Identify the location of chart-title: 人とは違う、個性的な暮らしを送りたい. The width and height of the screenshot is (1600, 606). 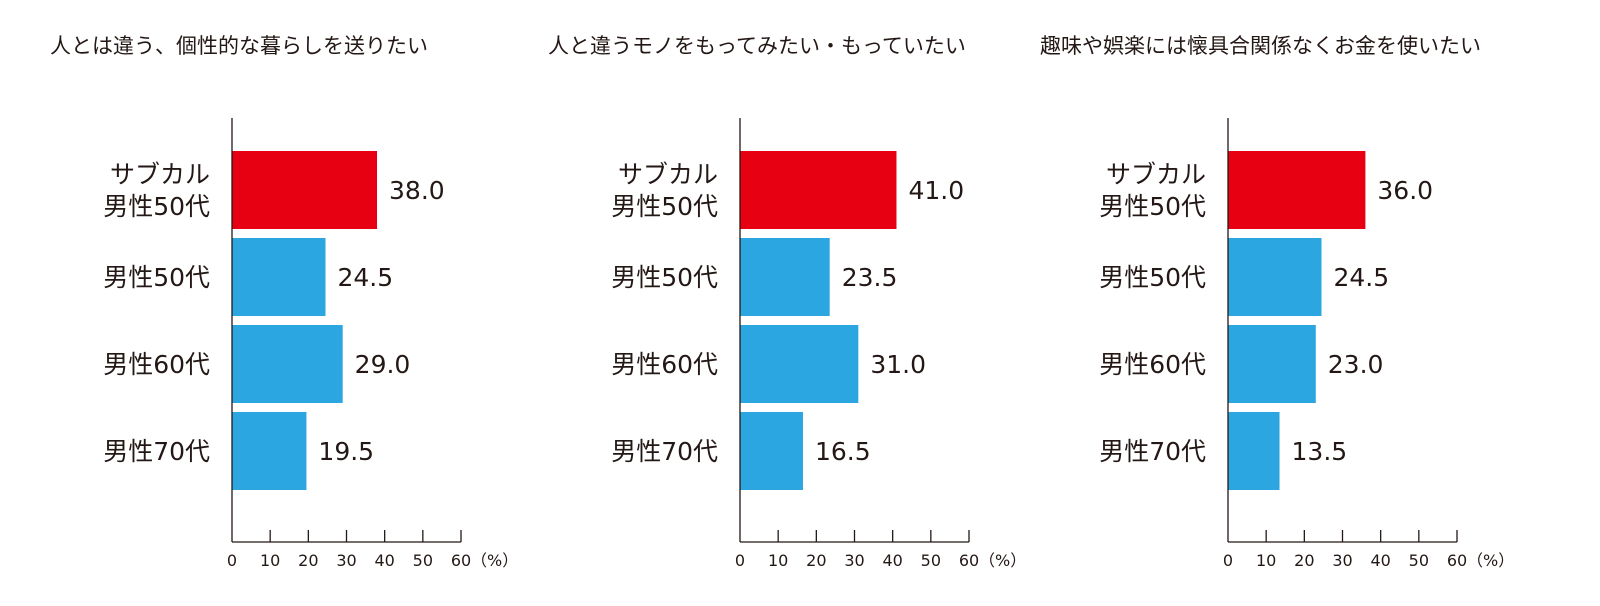
(239, 46).